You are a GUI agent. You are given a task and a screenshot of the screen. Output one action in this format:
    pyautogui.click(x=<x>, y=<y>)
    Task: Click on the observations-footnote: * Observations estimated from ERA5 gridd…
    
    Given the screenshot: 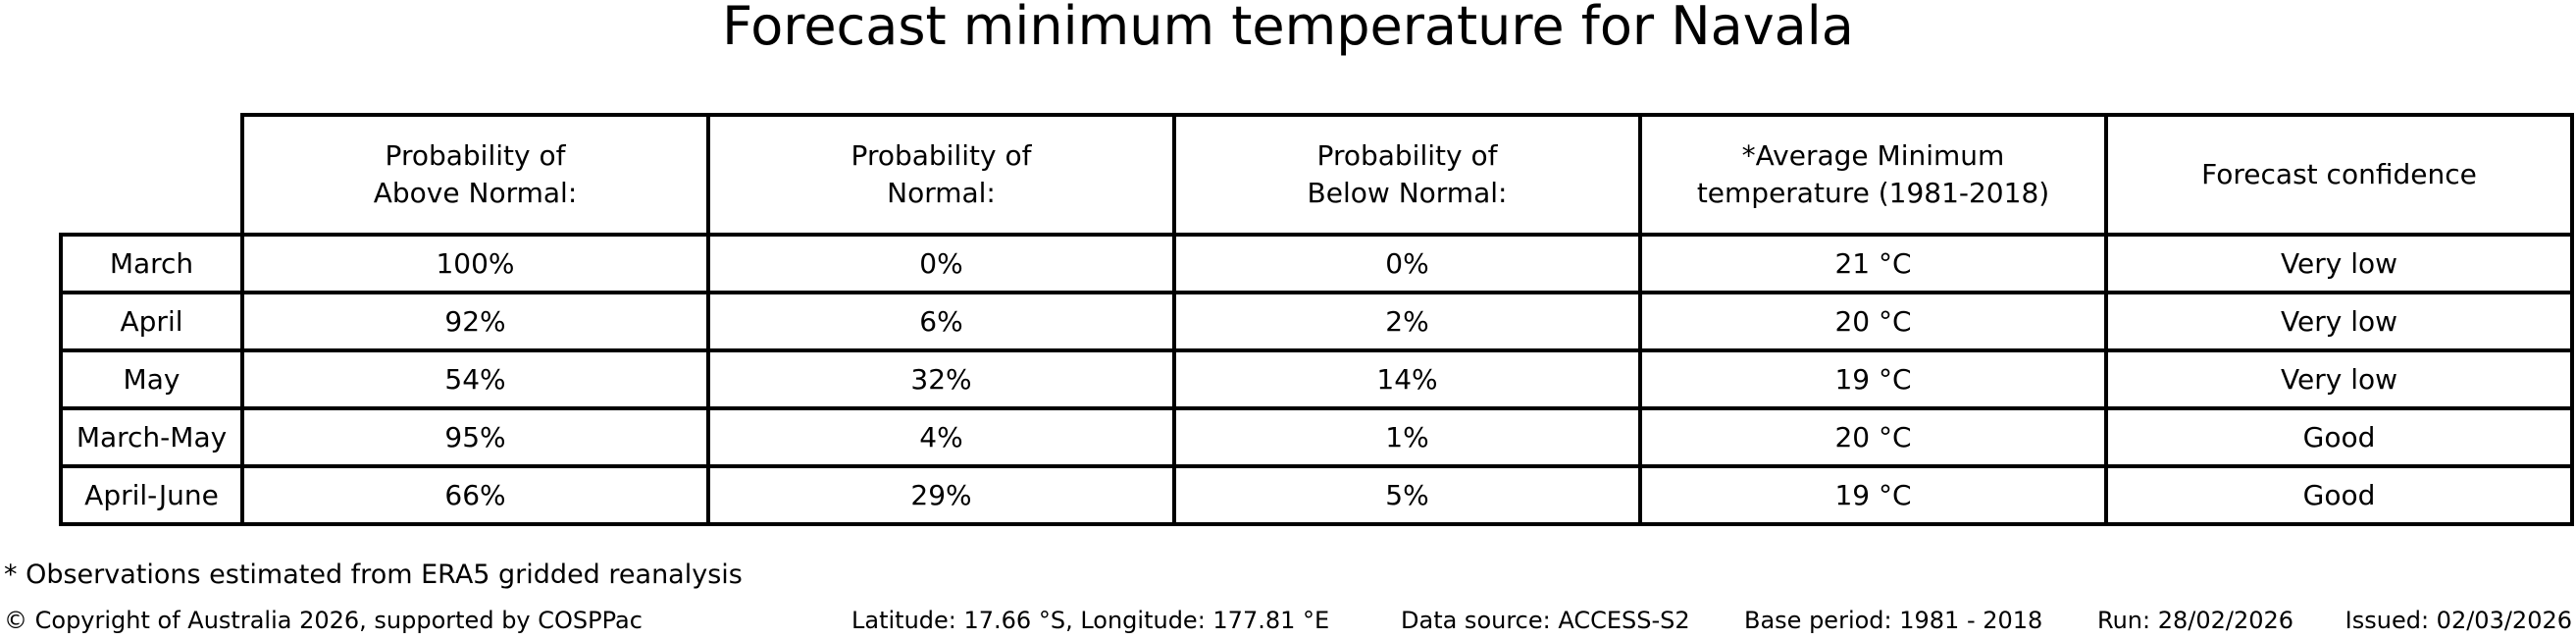 What is the action you would take?
    pyautogui.click(x=373, y=575)
    